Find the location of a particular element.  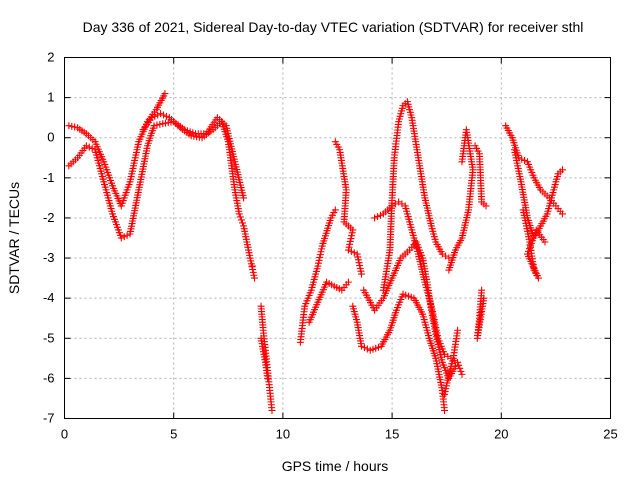

y-tick-label: -7 is located at coordinates (49, 418).